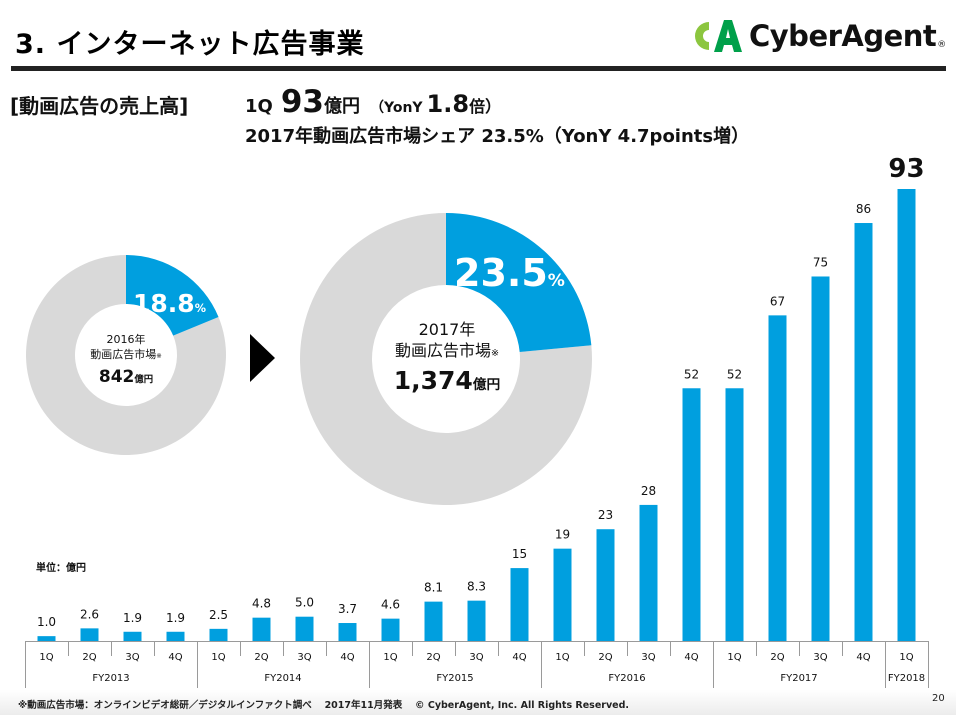 The height and width of the screenshot is (715, 956). Describe the element at coordinates (390, 605) in the screenshot. I see `bar-value-label: 4.6` at that location.